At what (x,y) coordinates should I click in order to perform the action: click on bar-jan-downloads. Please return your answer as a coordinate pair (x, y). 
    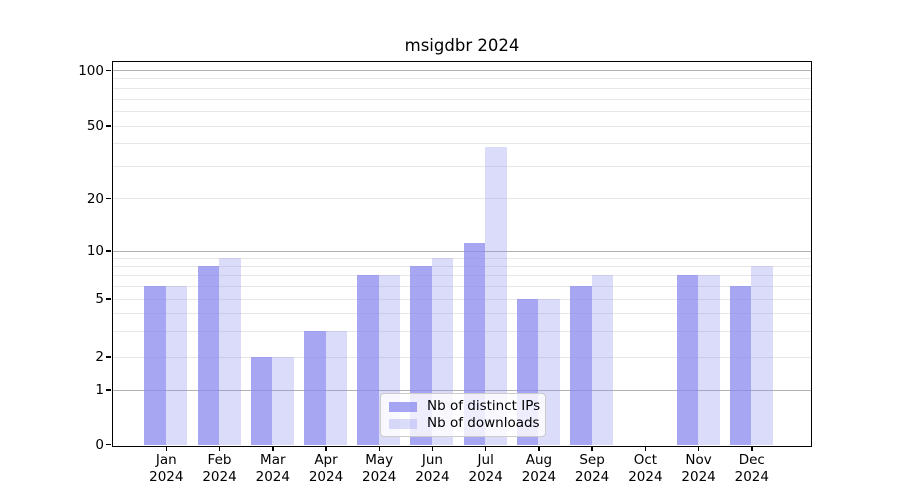
    Looking at the image, I should click on (176, 365).